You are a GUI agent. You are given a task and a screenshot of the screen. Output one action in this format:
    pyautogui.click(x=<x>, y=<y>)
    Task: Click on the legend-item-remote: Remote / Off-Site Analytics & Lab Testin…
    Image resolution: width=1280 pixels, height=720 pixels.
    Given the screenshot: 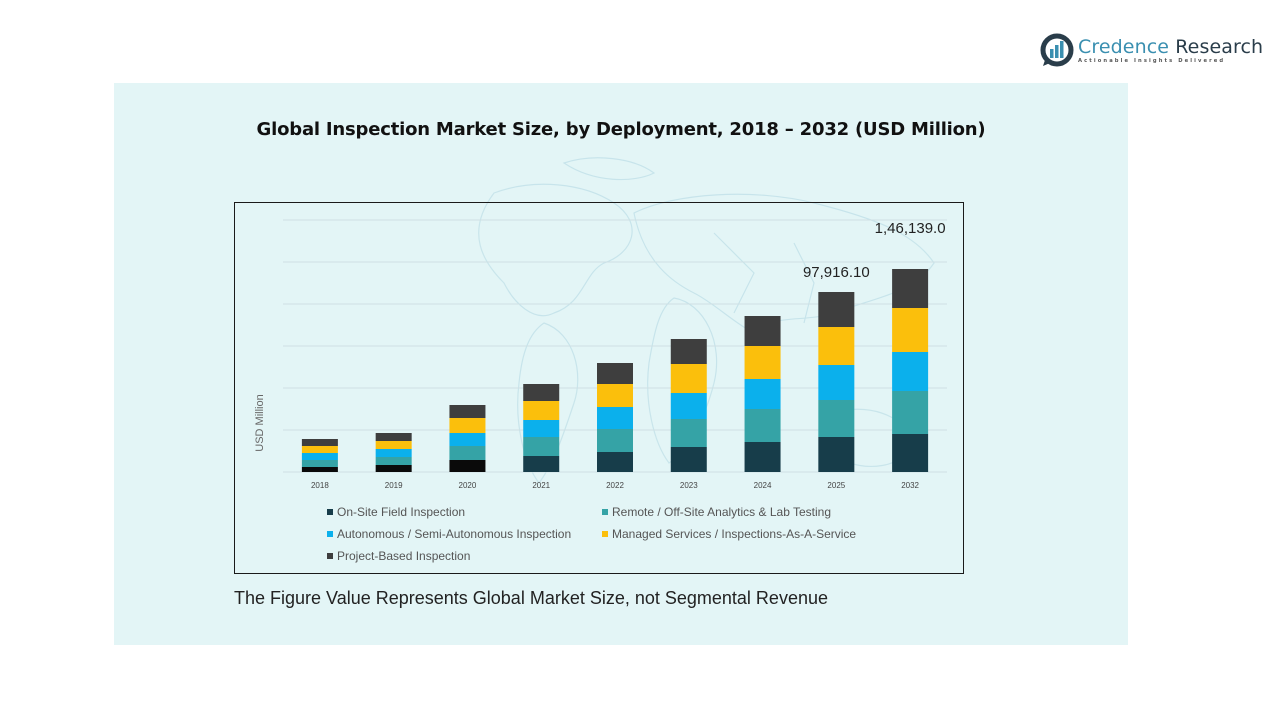 What is the action you would take?
    pyautogui.click(x=716, y=512)
    